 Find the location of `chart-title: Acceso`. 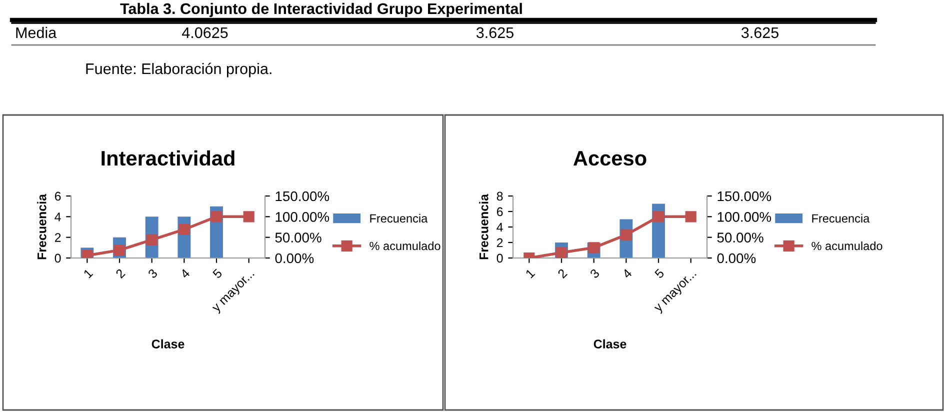

chart-title: Acceso is located at coordinates (609, 158).